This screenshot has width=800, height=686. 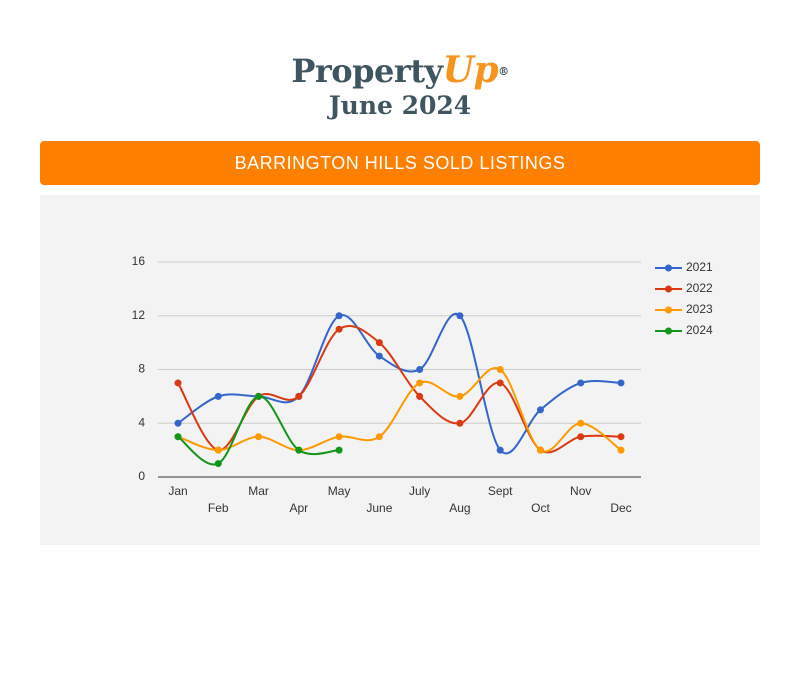 What do you see at coordinates (470, 70) in the screenshot?
I see `brand-accent: Up` at bounding box center [470, 70].